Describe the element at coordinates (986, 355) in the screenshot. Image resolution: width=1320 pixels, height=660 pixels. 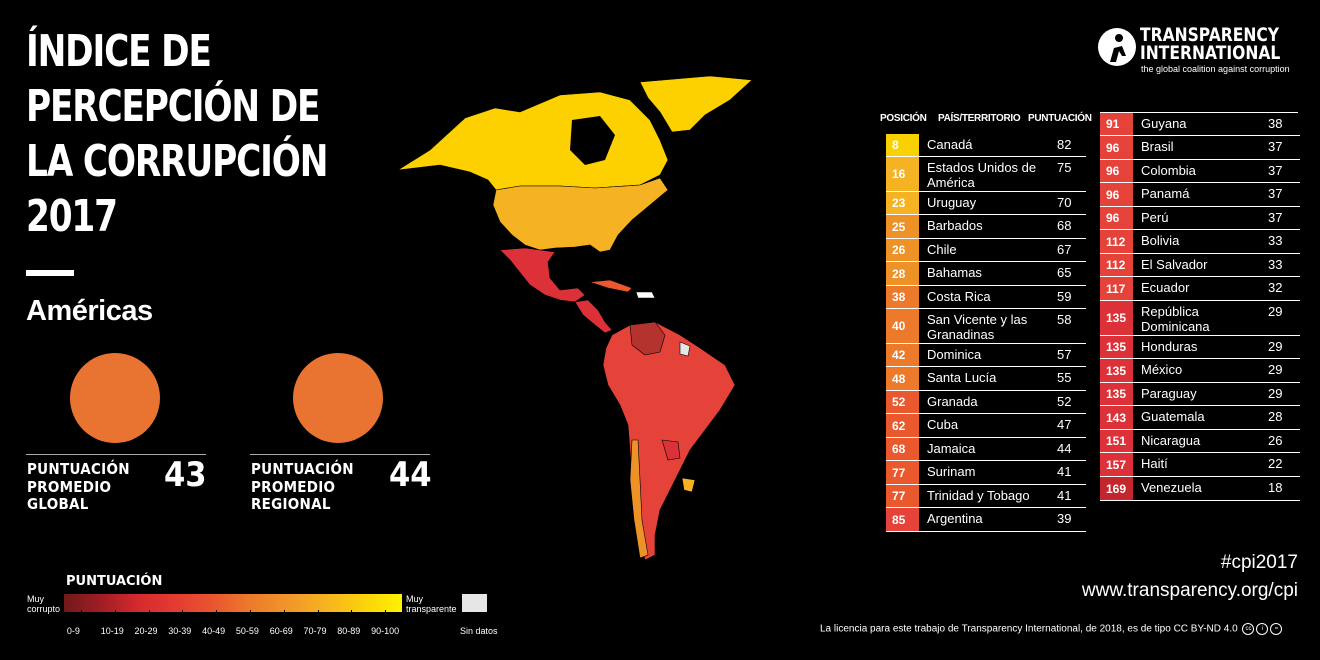
I see `table-row: 42 Dominica 57` at that location.